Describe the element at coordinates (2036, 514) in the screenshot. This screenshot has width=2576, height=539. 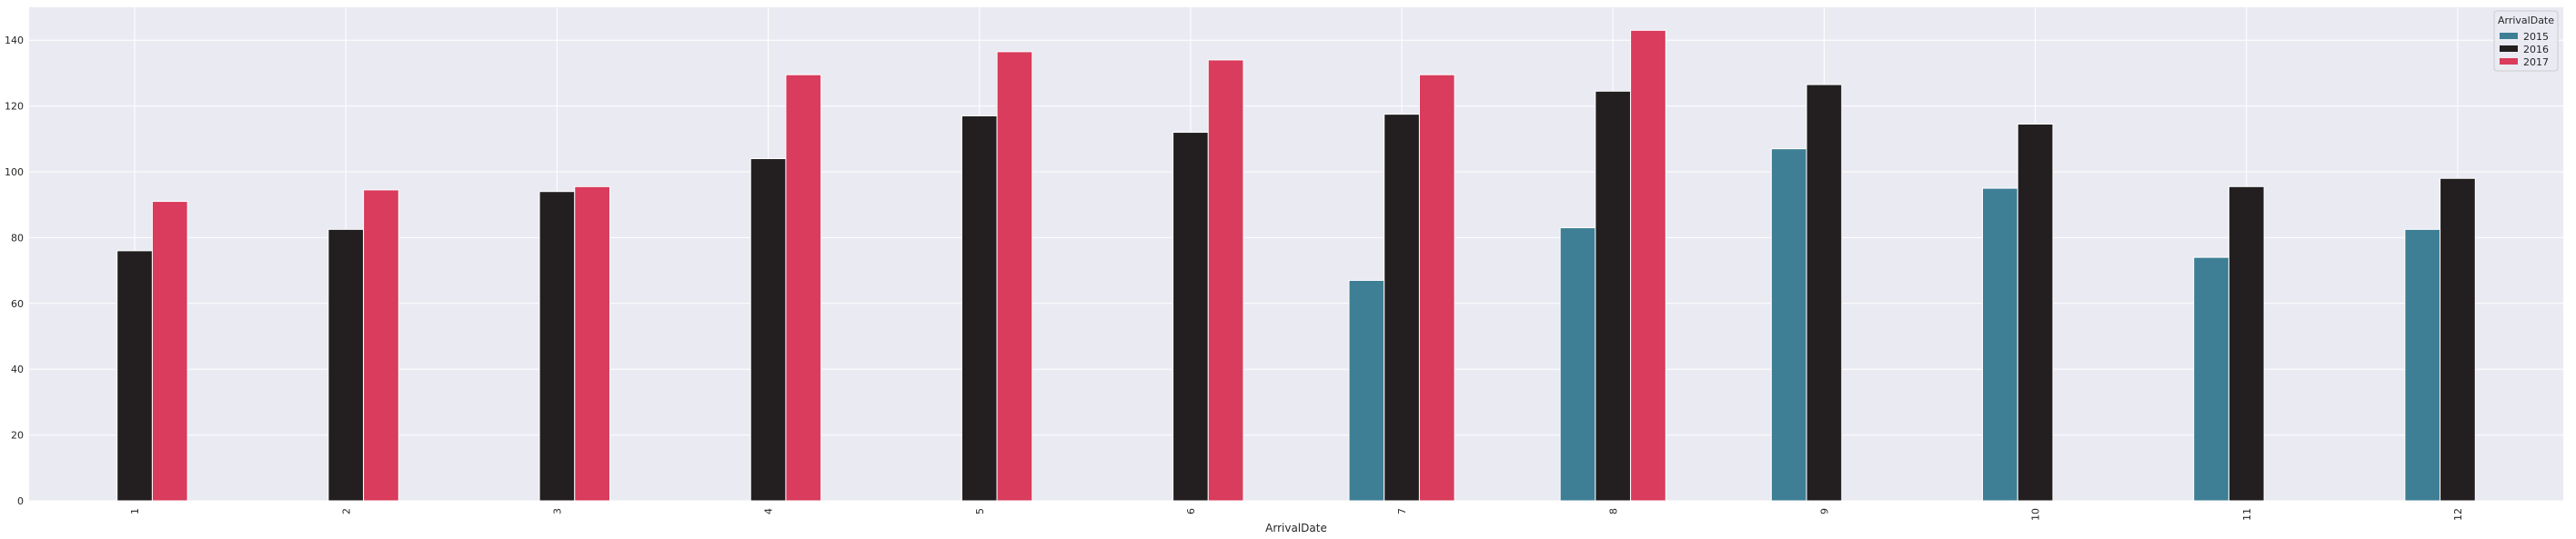
I see `x-tick-label: 10` at that location.